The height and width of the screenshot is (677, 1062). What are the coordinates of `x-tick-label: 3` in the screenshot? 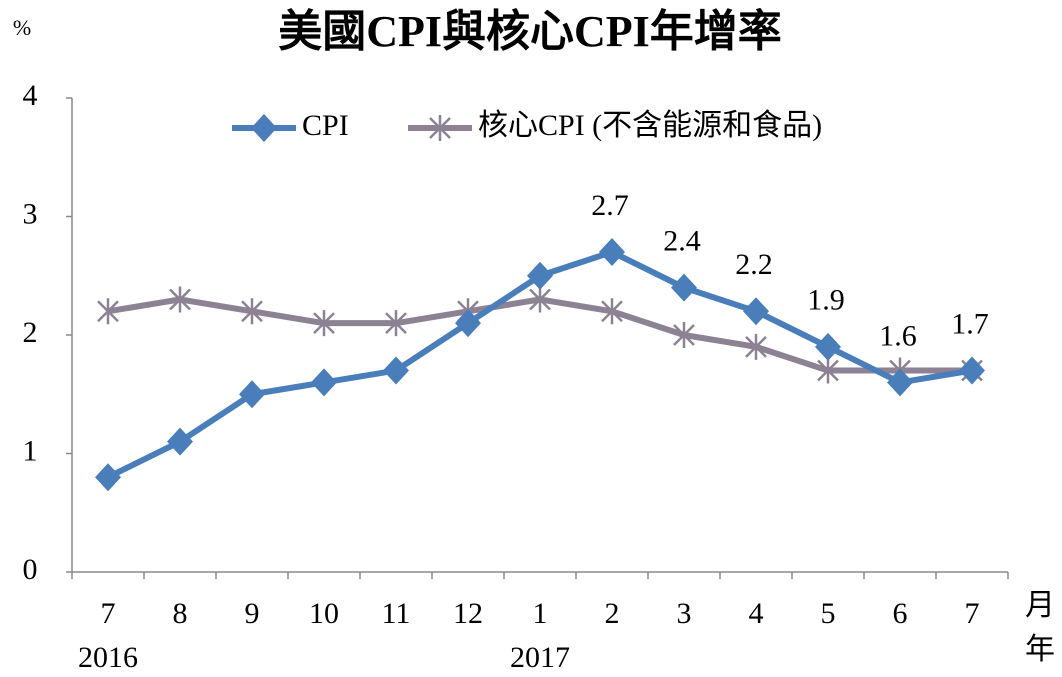 It's located at (684, 613).